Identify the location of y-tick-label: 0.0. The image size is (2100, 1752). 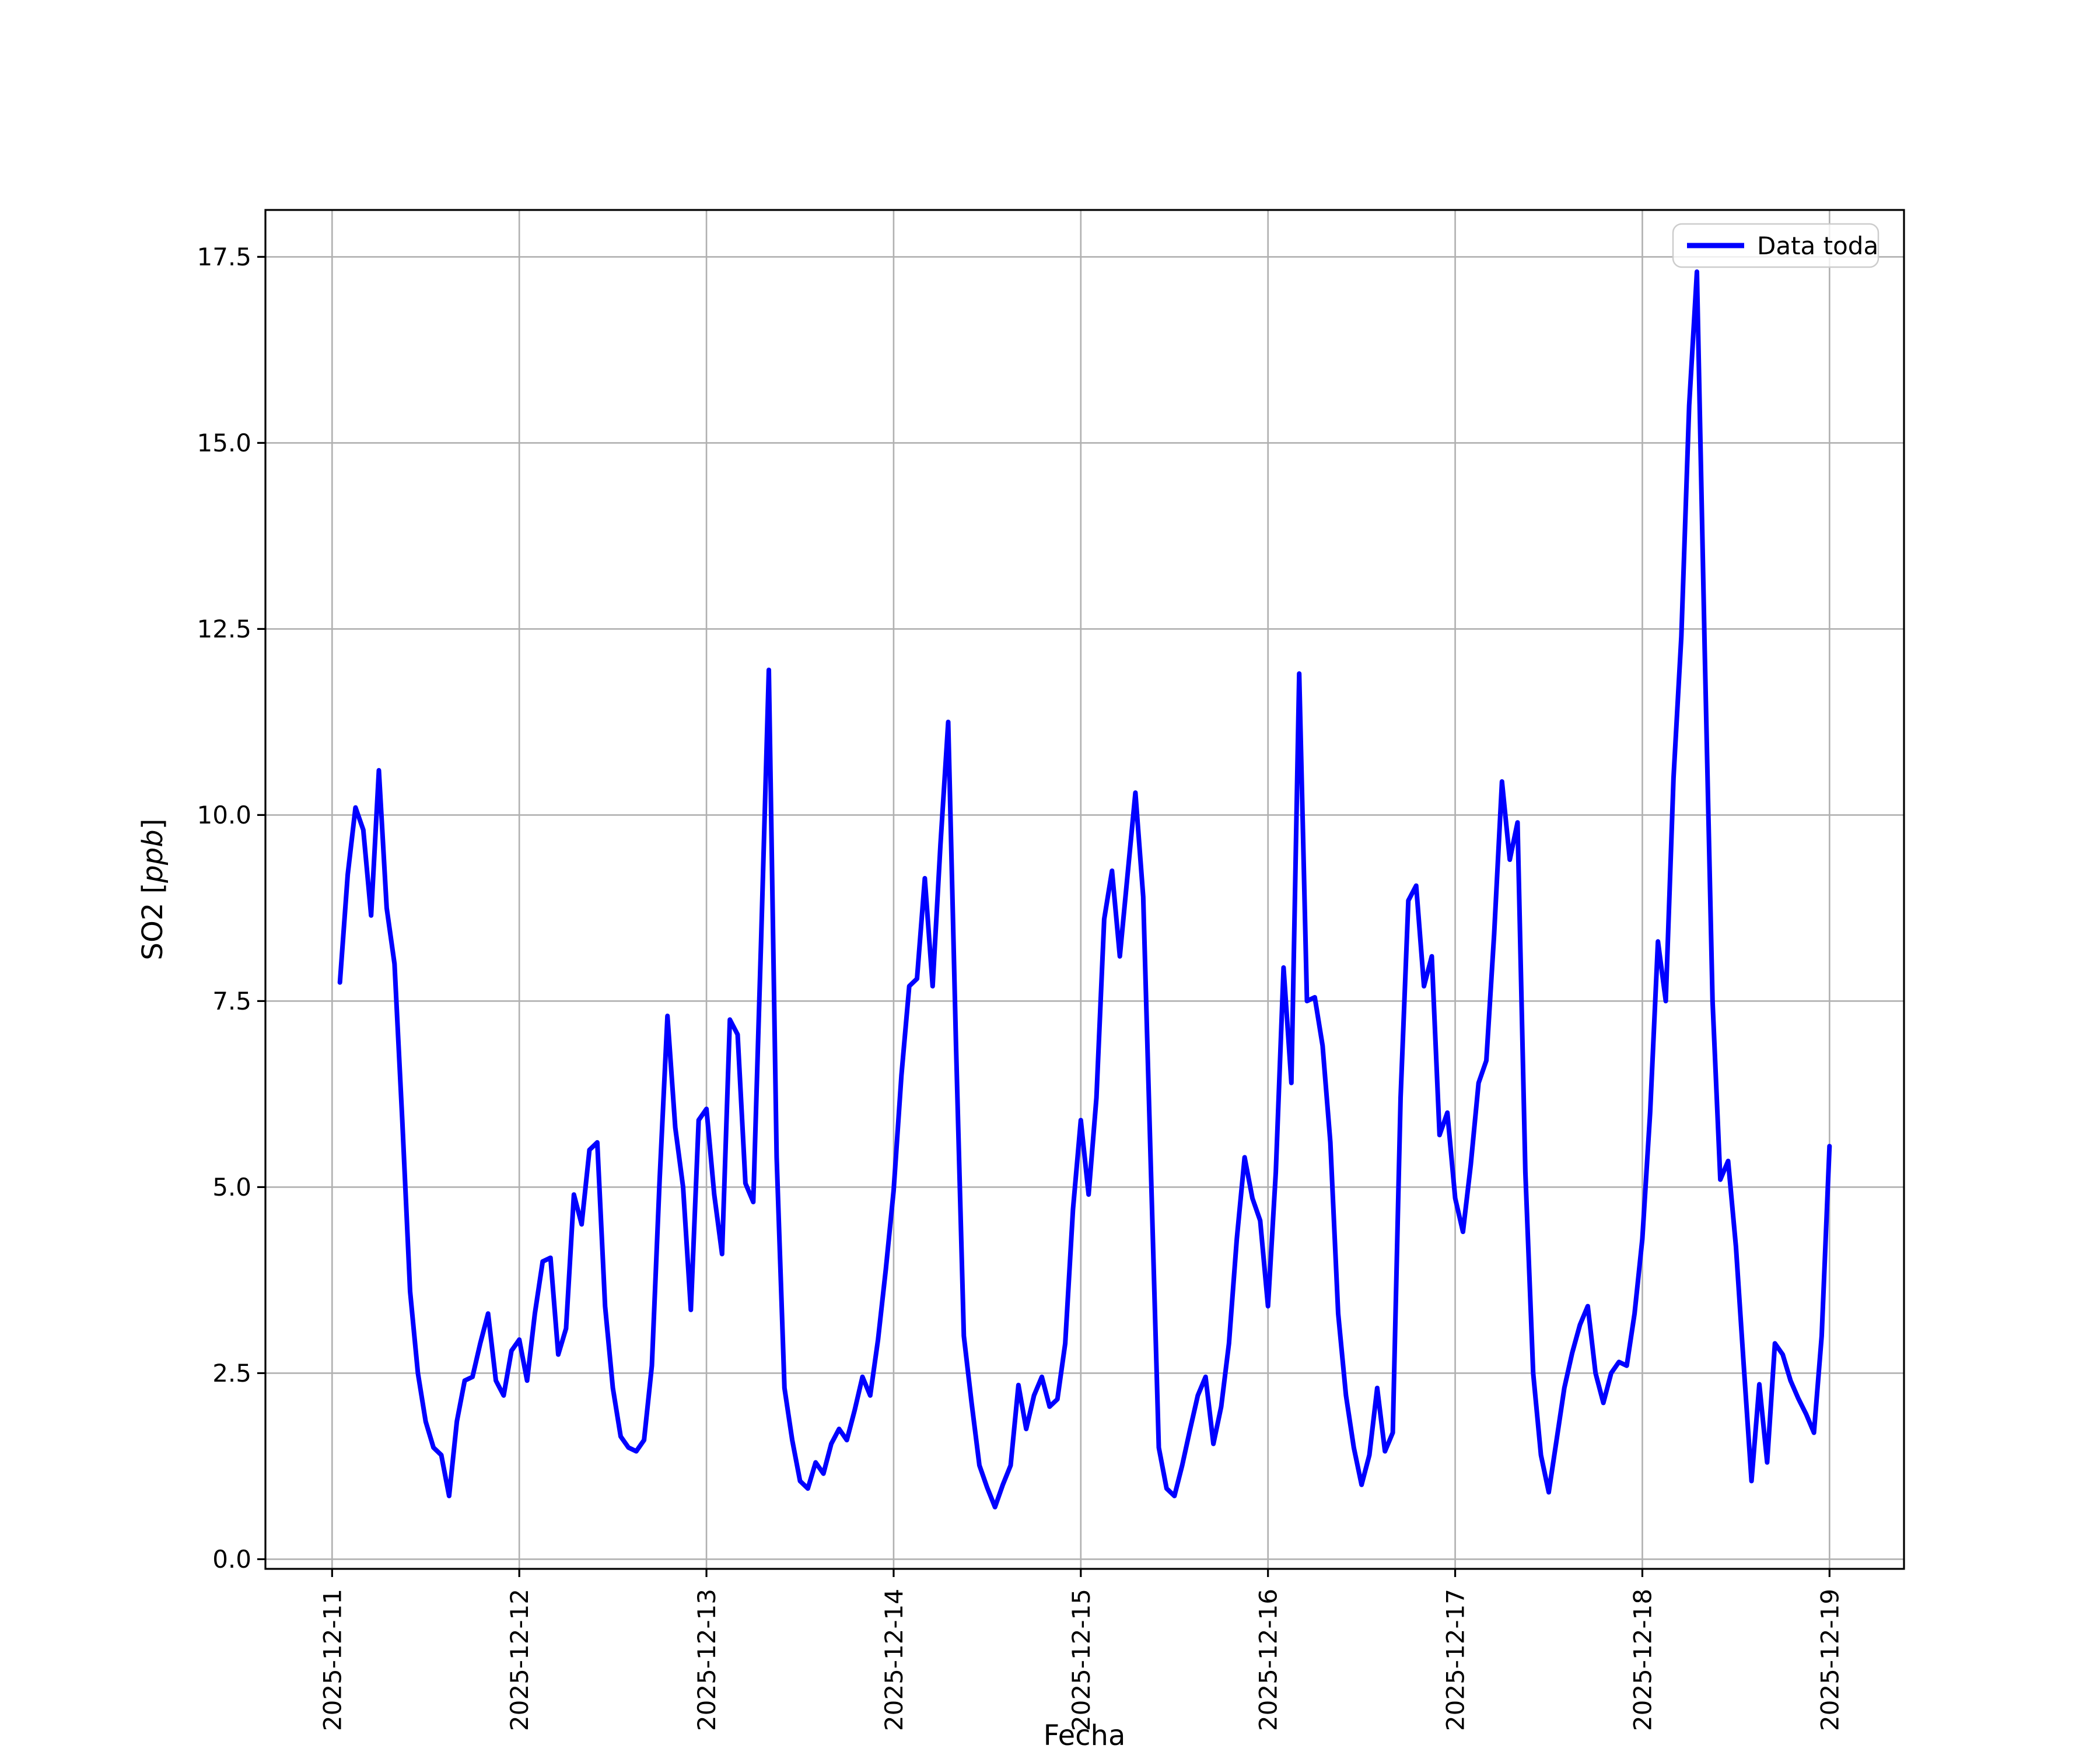
(231, 1559).